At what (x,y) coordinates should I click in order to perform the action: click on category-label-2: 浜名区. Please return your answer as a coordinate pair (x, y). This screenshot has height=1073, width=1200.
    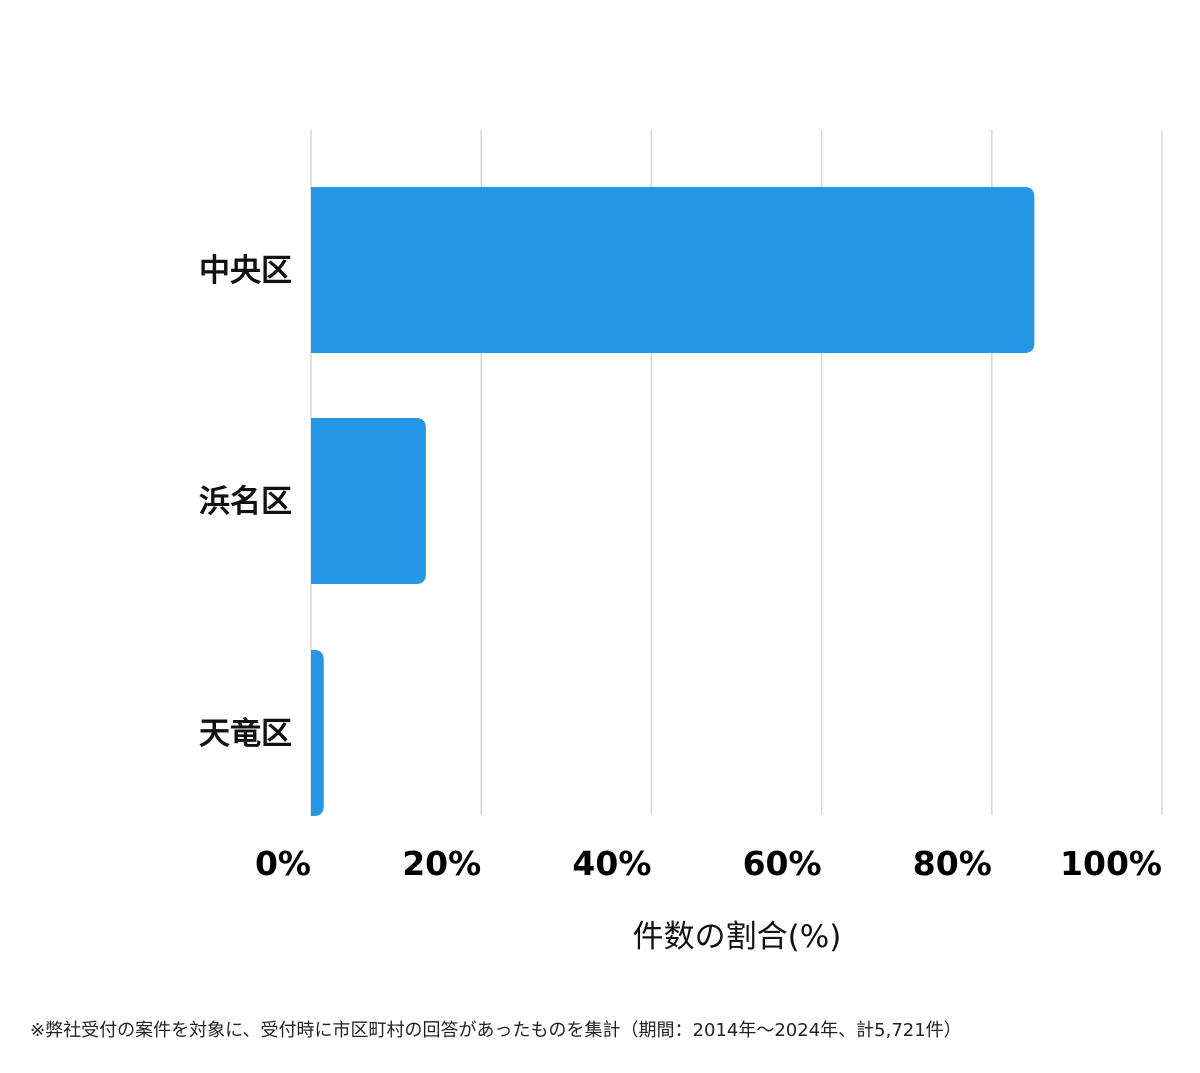
    Looking at the image, I should click on (245, 502).